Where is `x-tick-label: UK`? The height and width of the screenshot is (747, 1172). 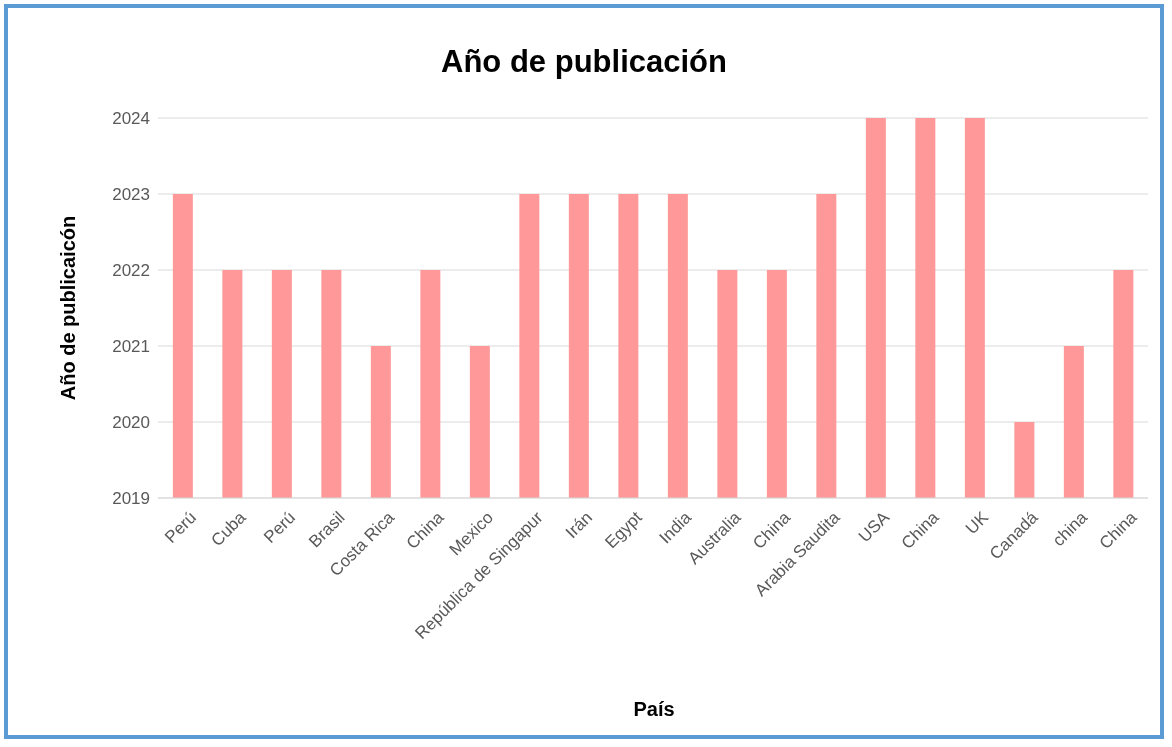
x-tick-label: UK is located at coordinates (977, 523).